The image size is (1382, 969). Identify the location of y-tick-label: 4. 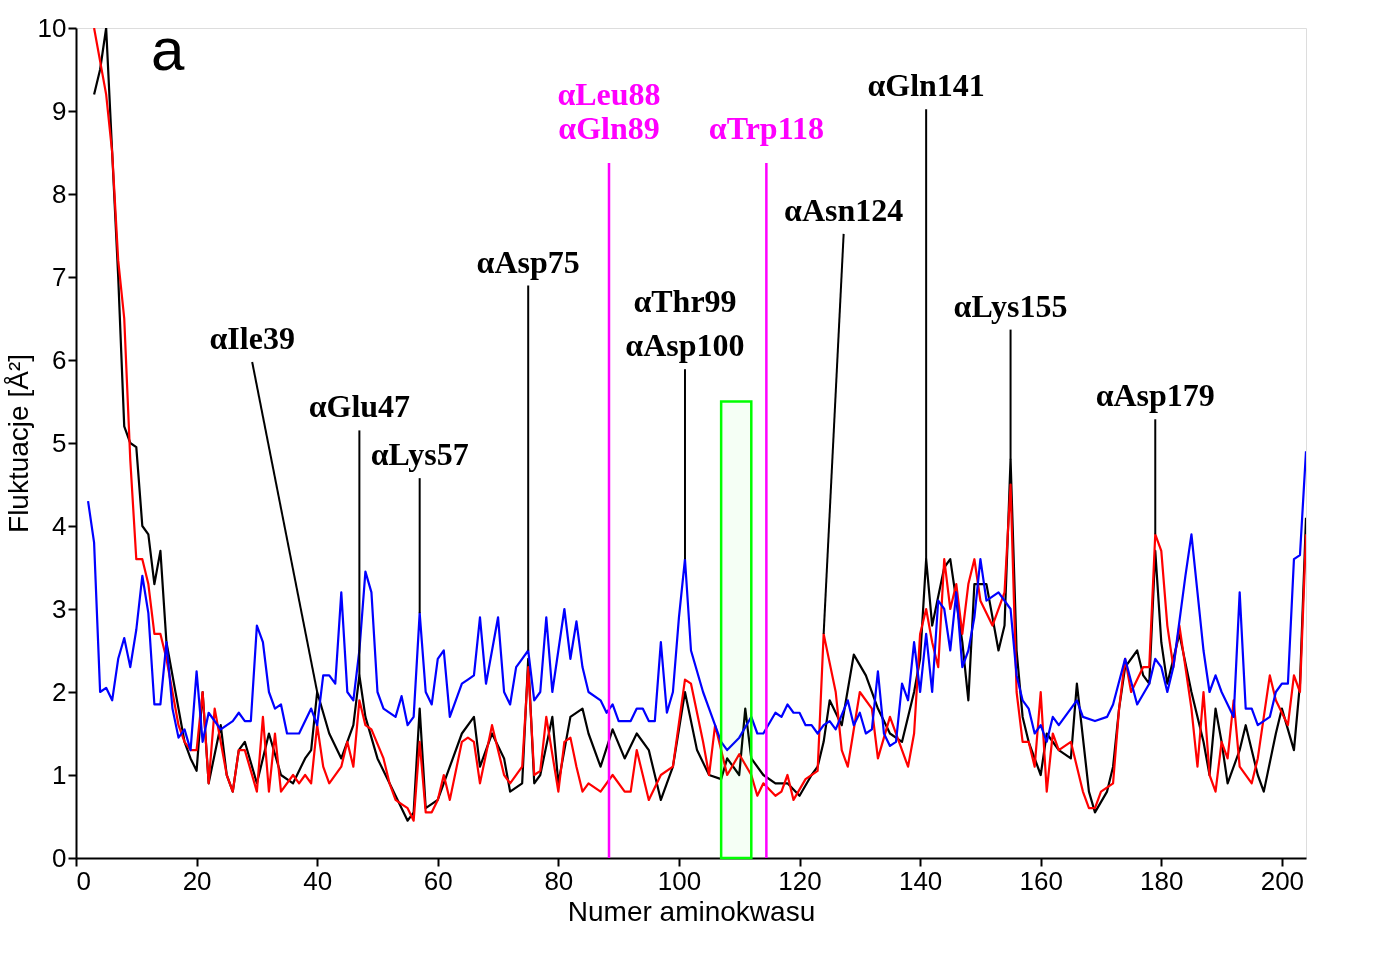
(59, 525).